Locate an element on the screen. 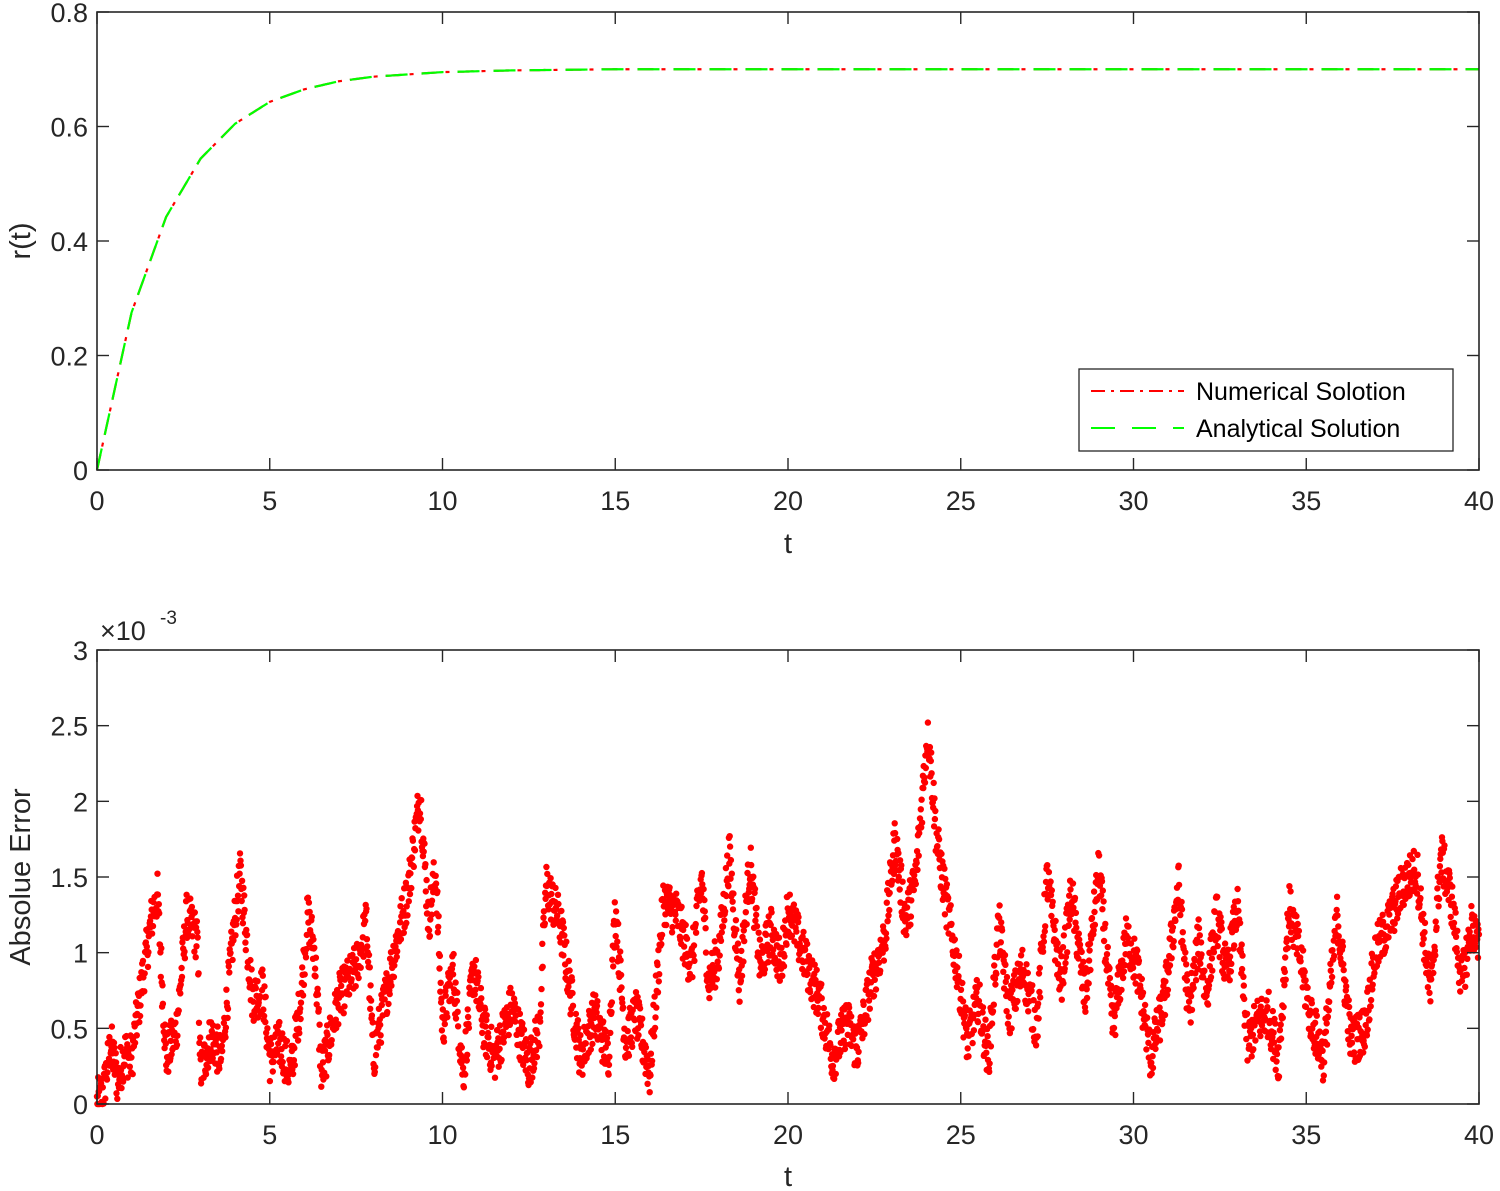 This screenshot has height=1191, width=1500. legend-box is located at coordinates (1266, 410).